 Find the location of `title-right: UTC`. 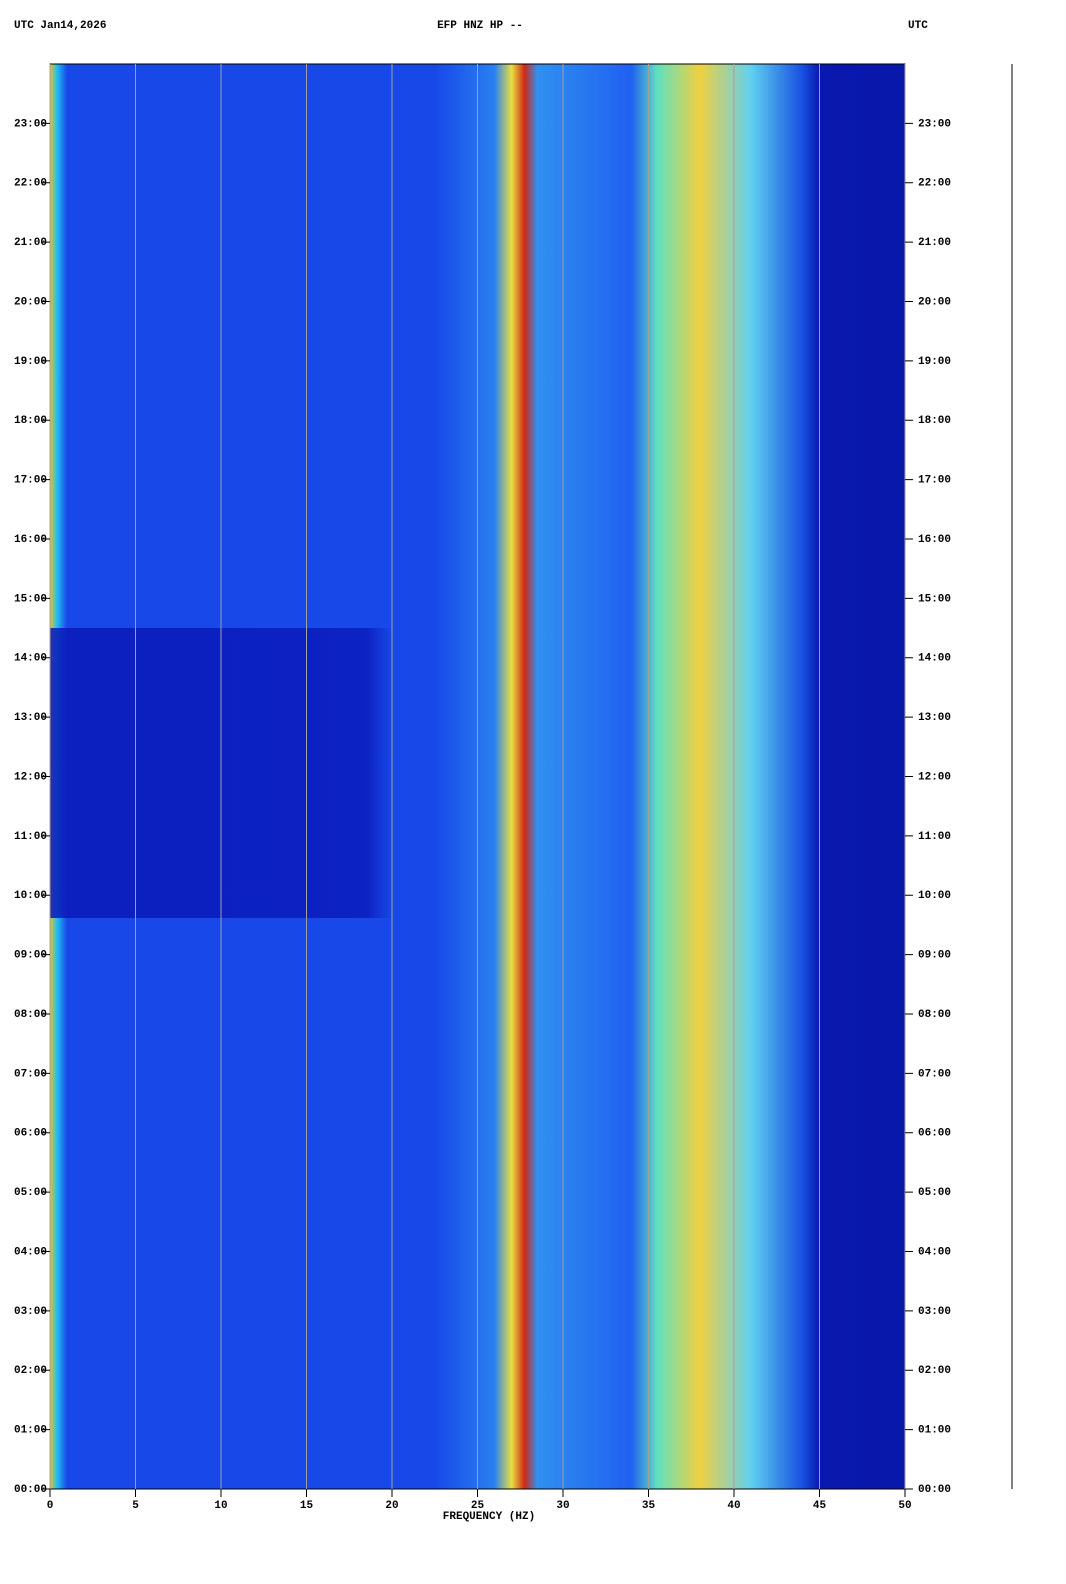

title-right: UTC is located at coordinates (918, 26).